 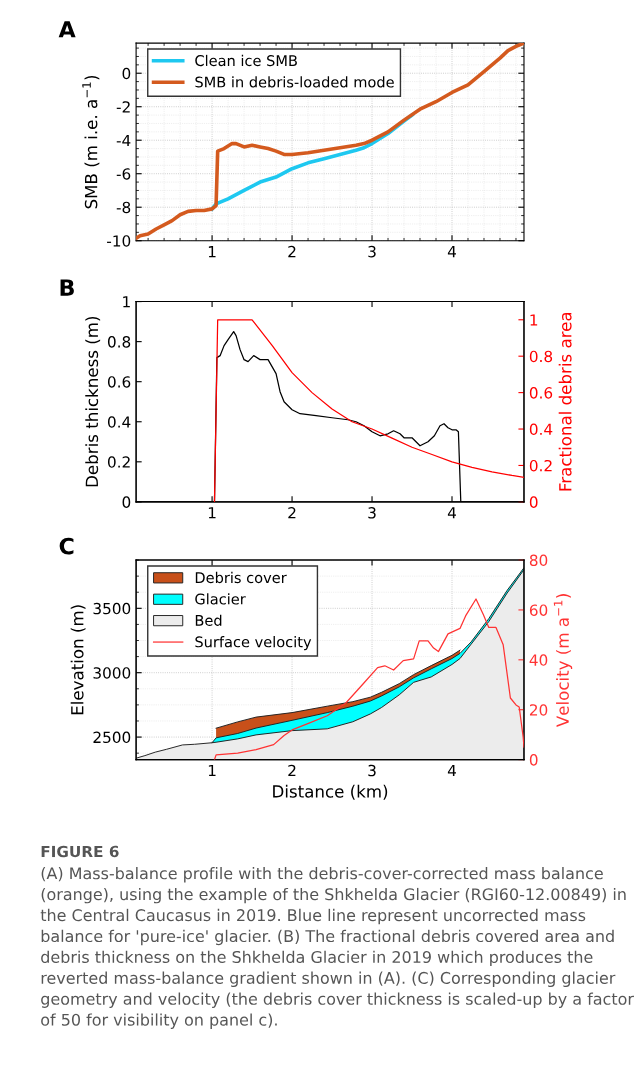 I want to click on legend-label: Glacier, so click(x=220, y=599).